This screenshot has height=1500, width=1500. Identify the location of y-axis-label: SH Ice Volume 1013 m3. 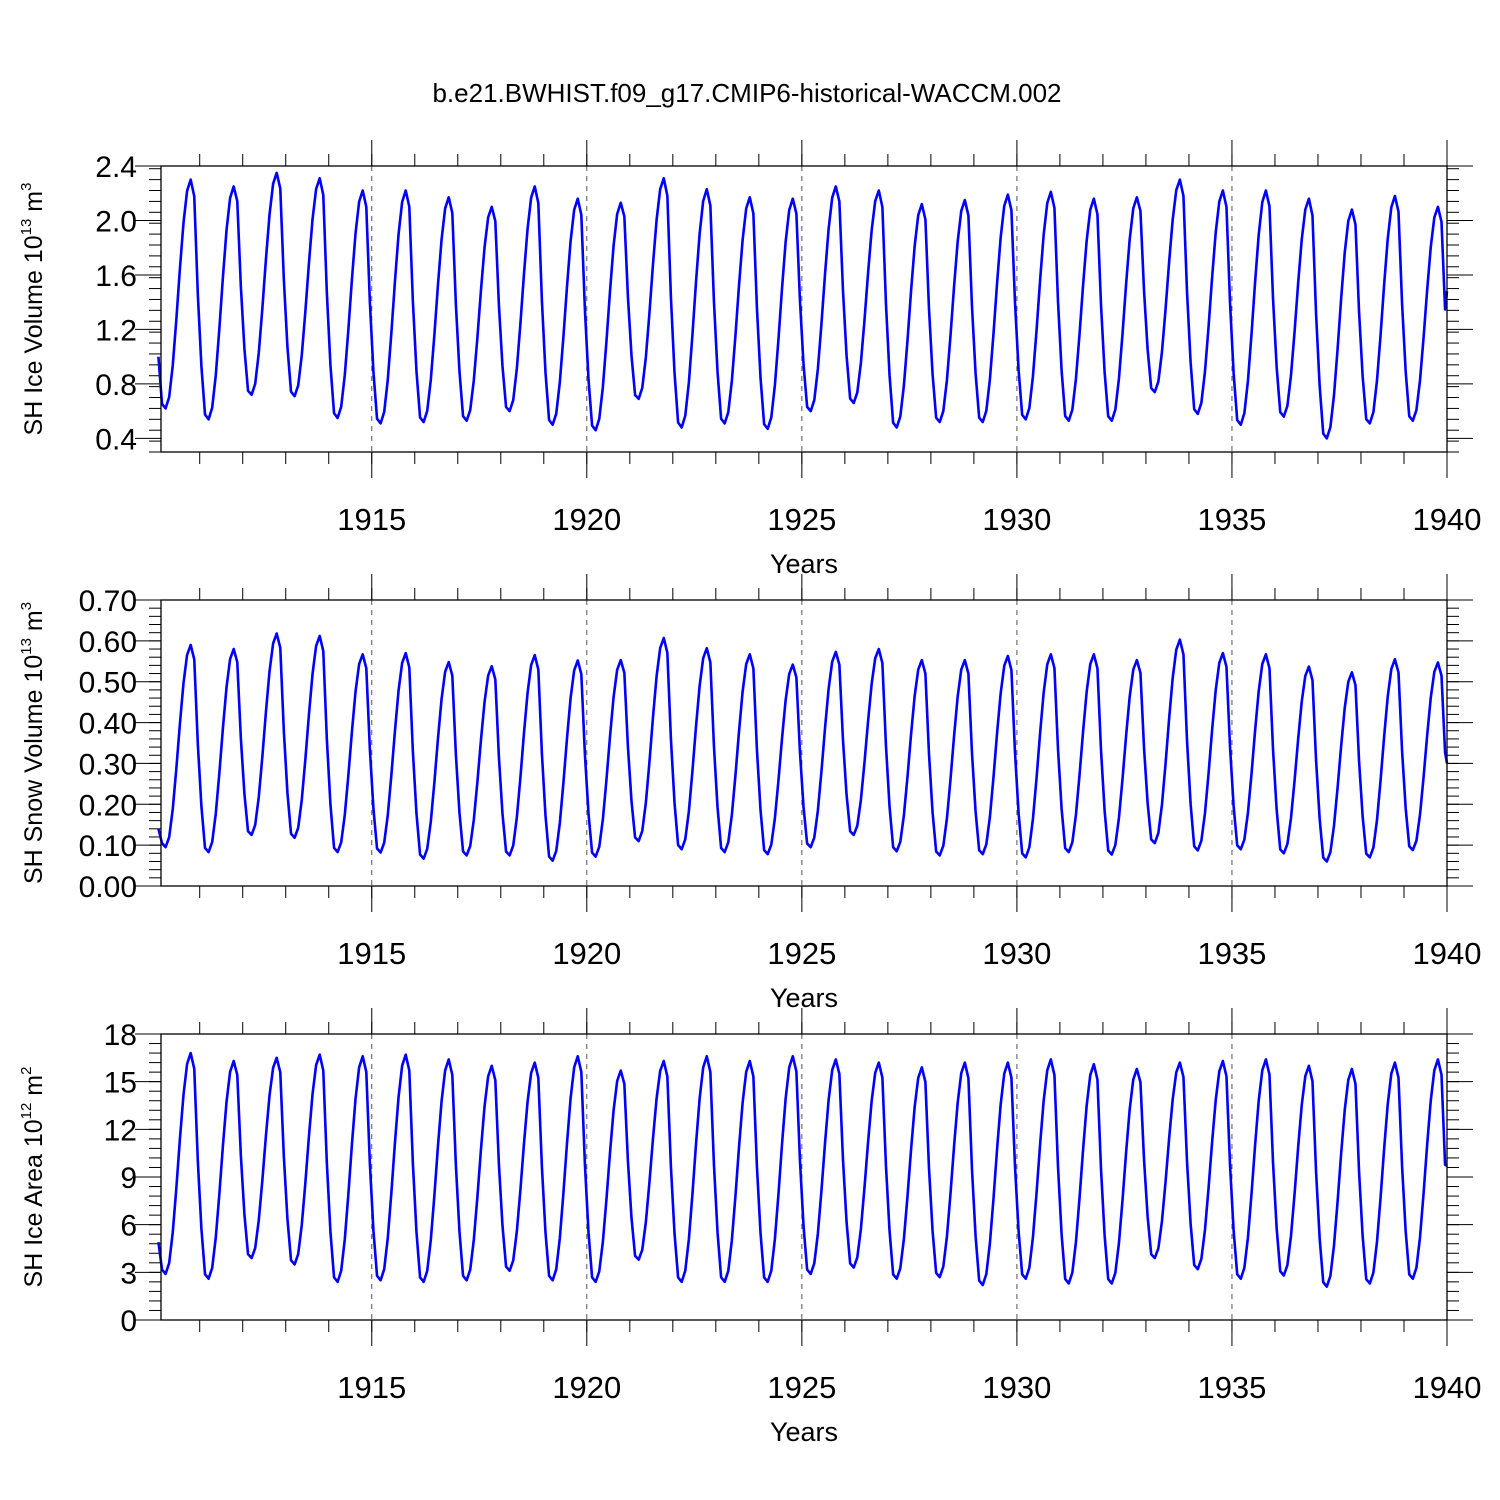
(33, 309).